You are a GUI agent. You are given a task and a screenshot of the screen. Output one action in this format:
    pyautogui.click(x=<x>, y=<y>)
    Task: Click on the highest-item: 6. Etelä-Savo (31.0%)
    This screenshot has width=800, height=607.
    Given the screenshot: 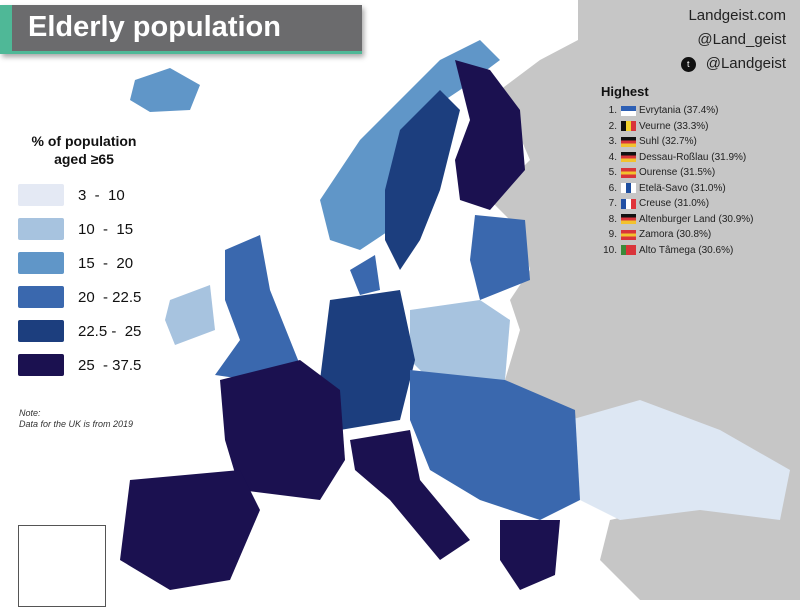 What is the action you would take?
    pyautogui.click(x=677, y=189)
    